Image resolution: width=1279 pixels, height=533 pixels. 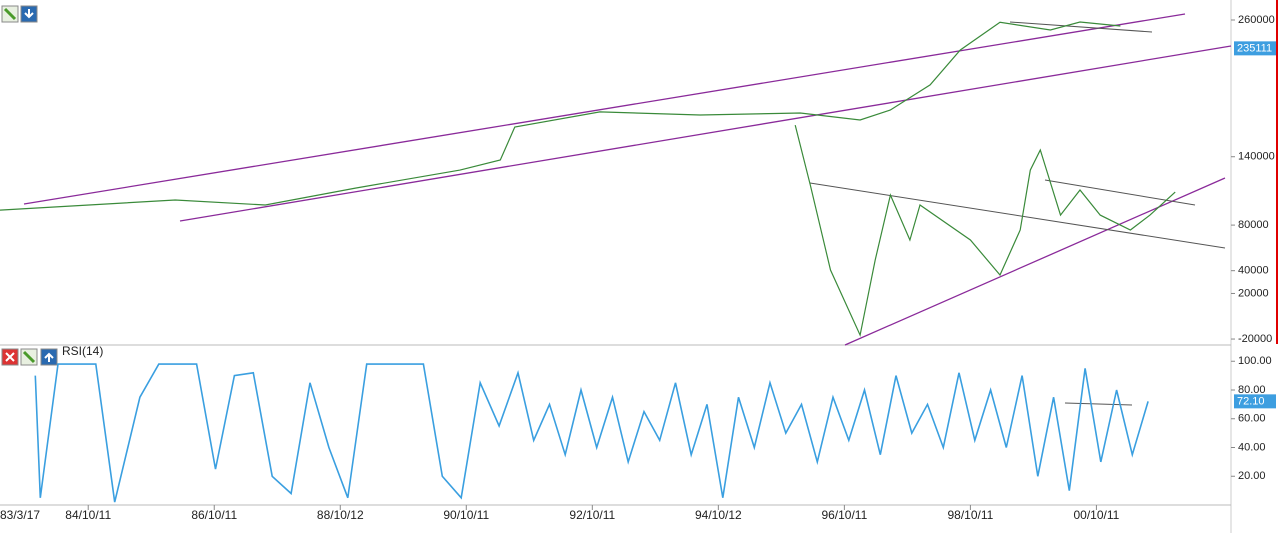 I want to click on last-value-label: 235111, so click(x=1254, y=48).